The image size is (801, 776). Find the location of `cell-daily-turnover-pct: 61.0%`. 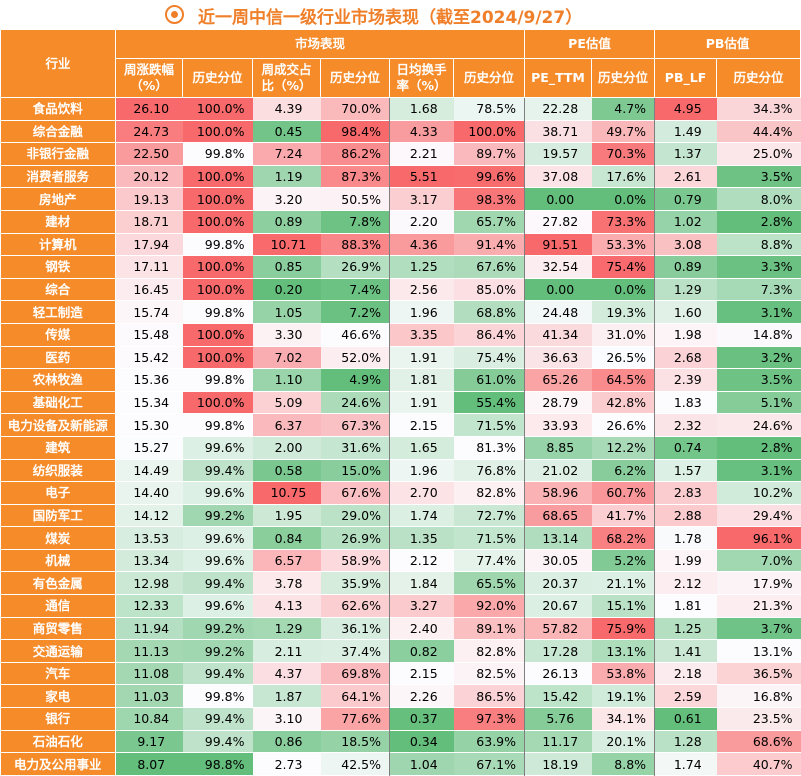

cell-daily-turnover-pct: 61.0% is located at coordinates (489, 380).